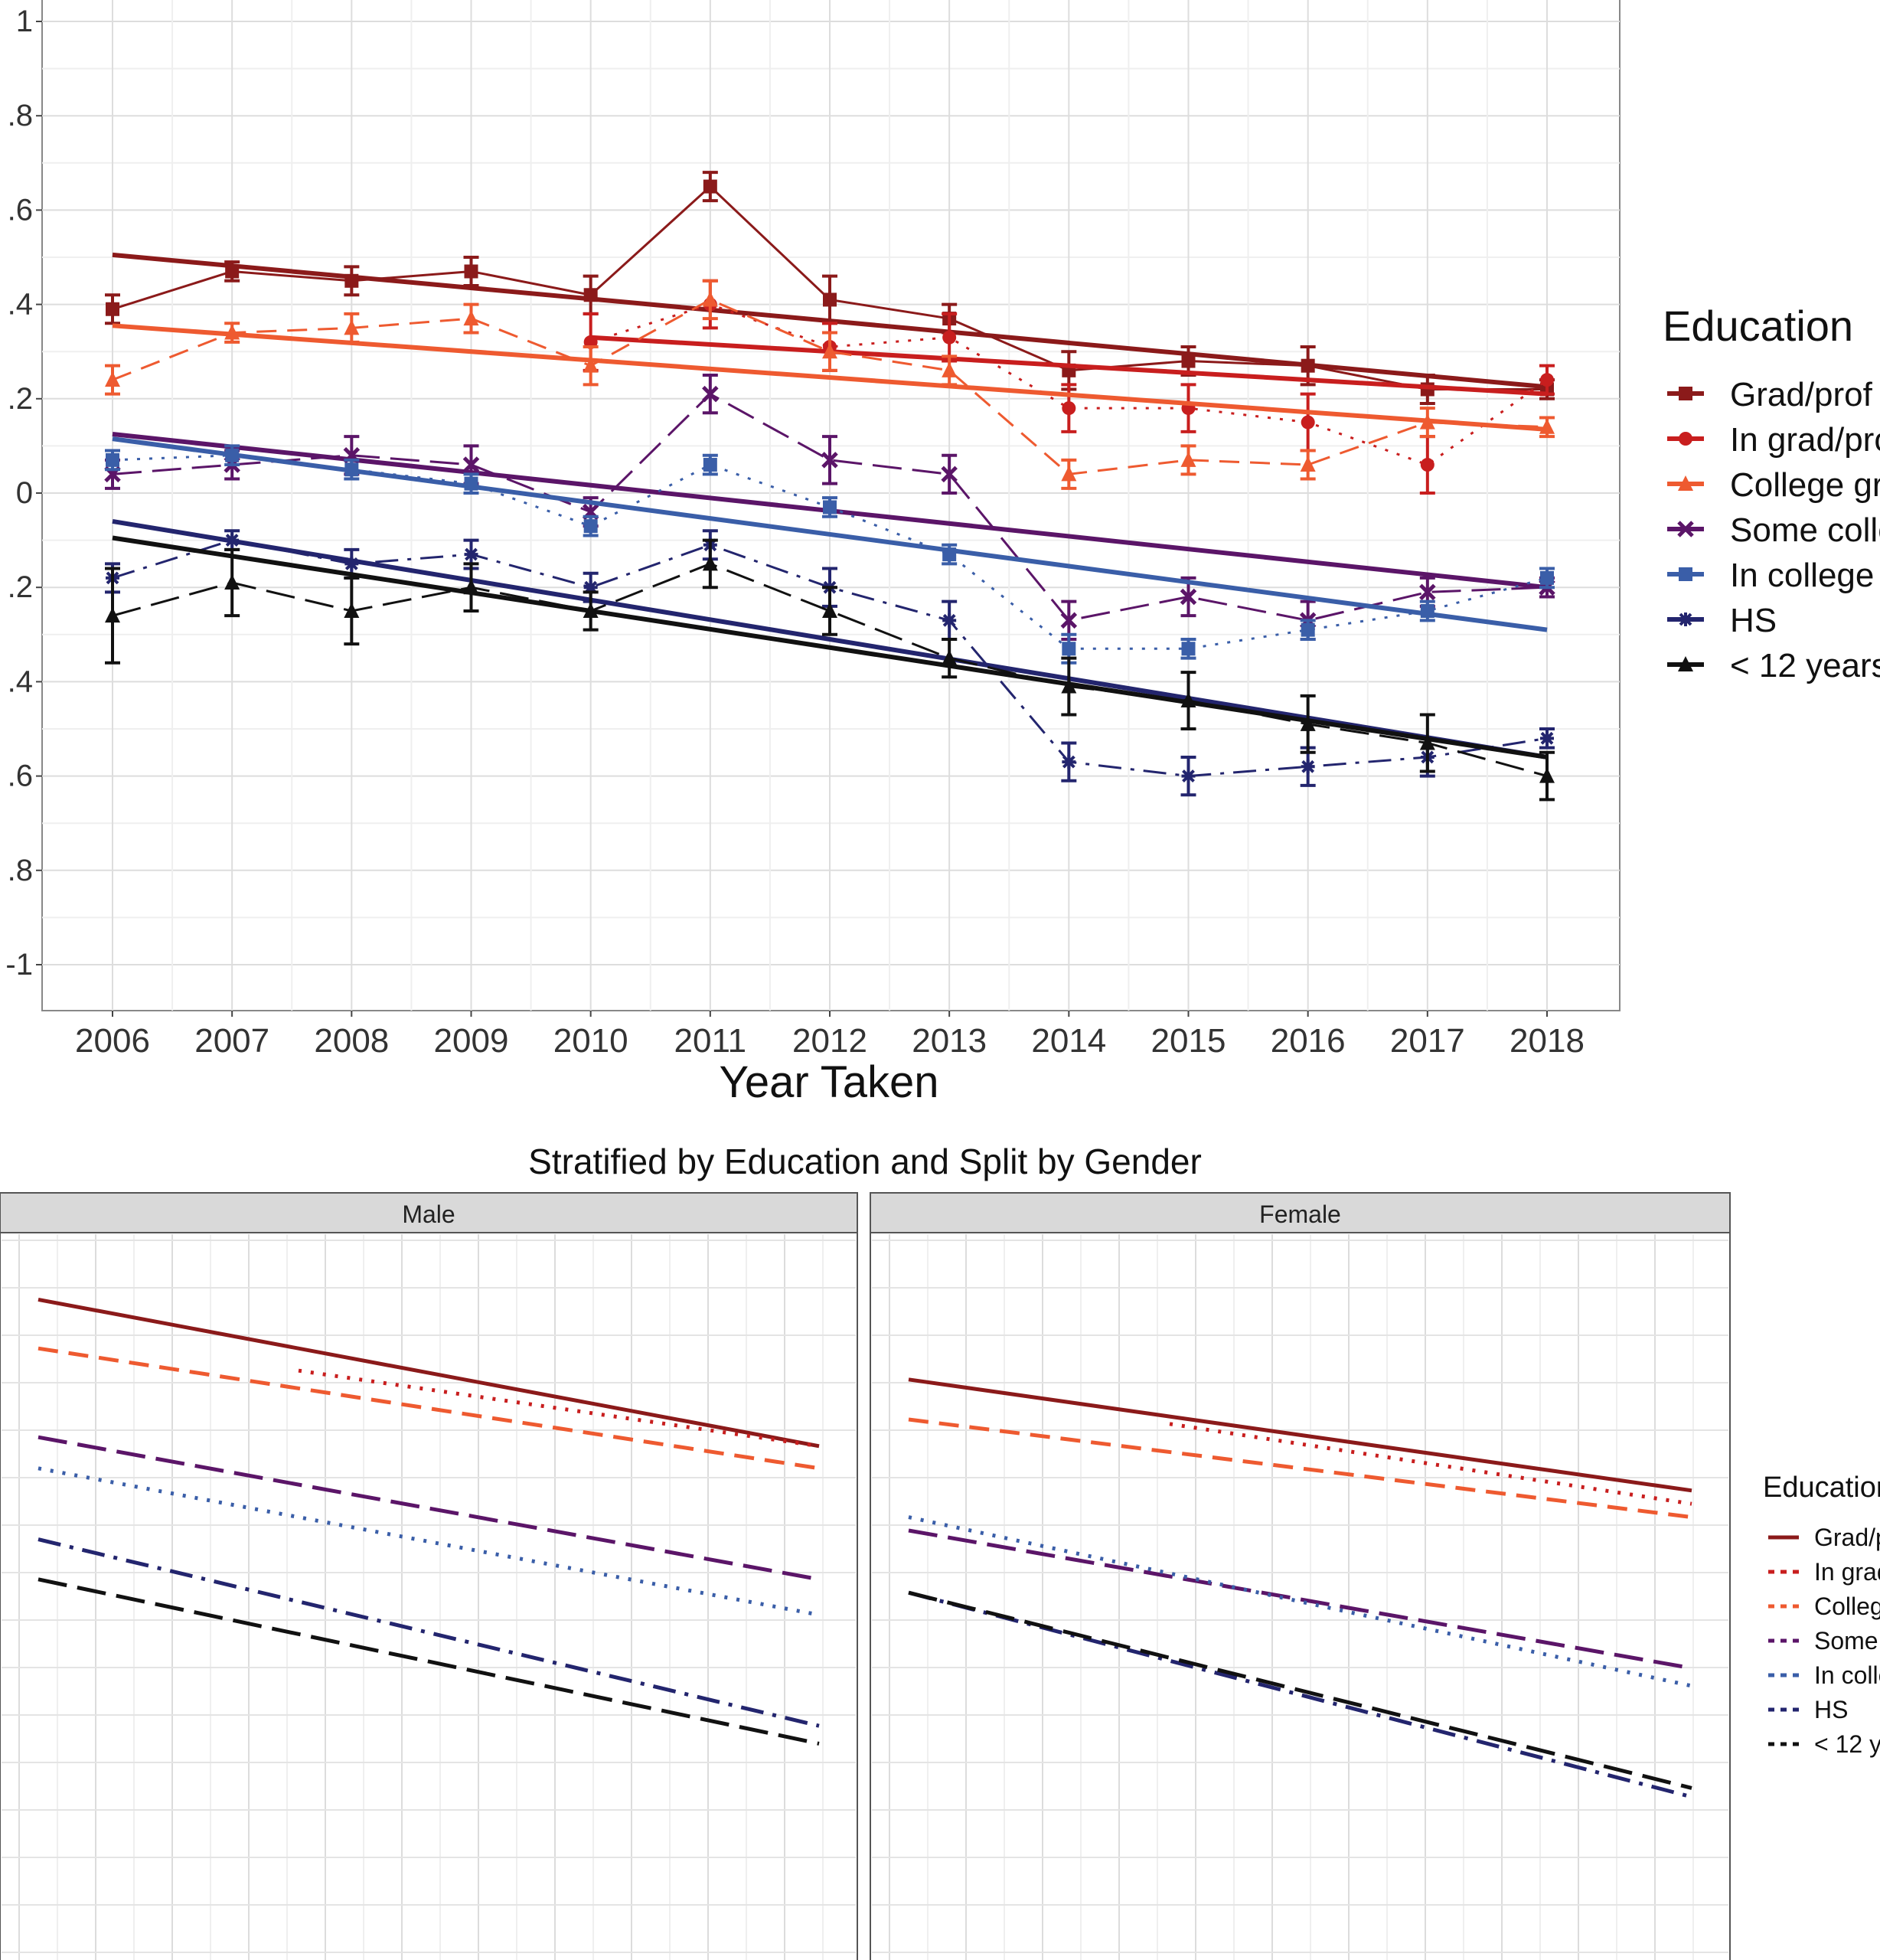 Image resolution: width=1880 pixels, height=1960 pixels. What do you see at coordinates (1547, 1041) in the screenshot?
I see `x-tick-label: 2018` at bounding box center [1547, 1041].